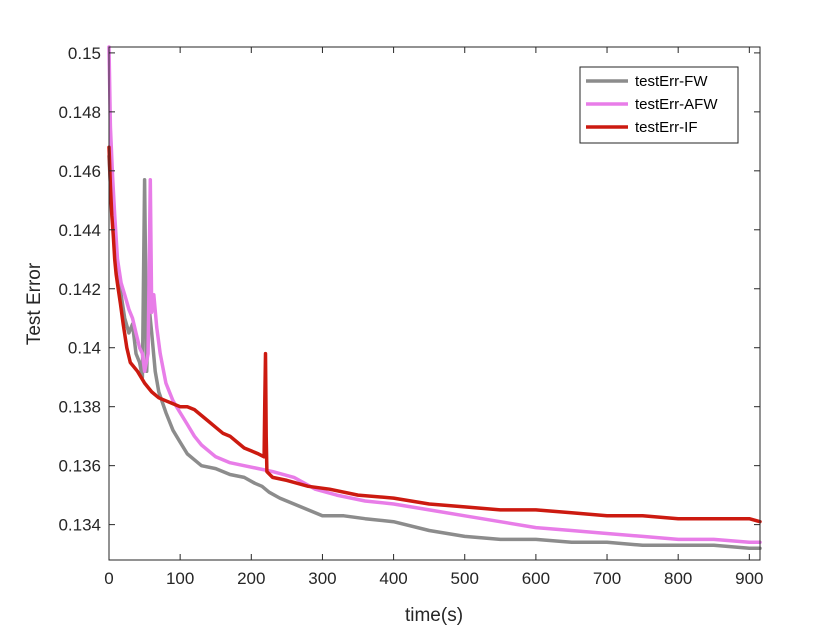  I want to click on y-tick-label: 0.138, so click(79, 407).